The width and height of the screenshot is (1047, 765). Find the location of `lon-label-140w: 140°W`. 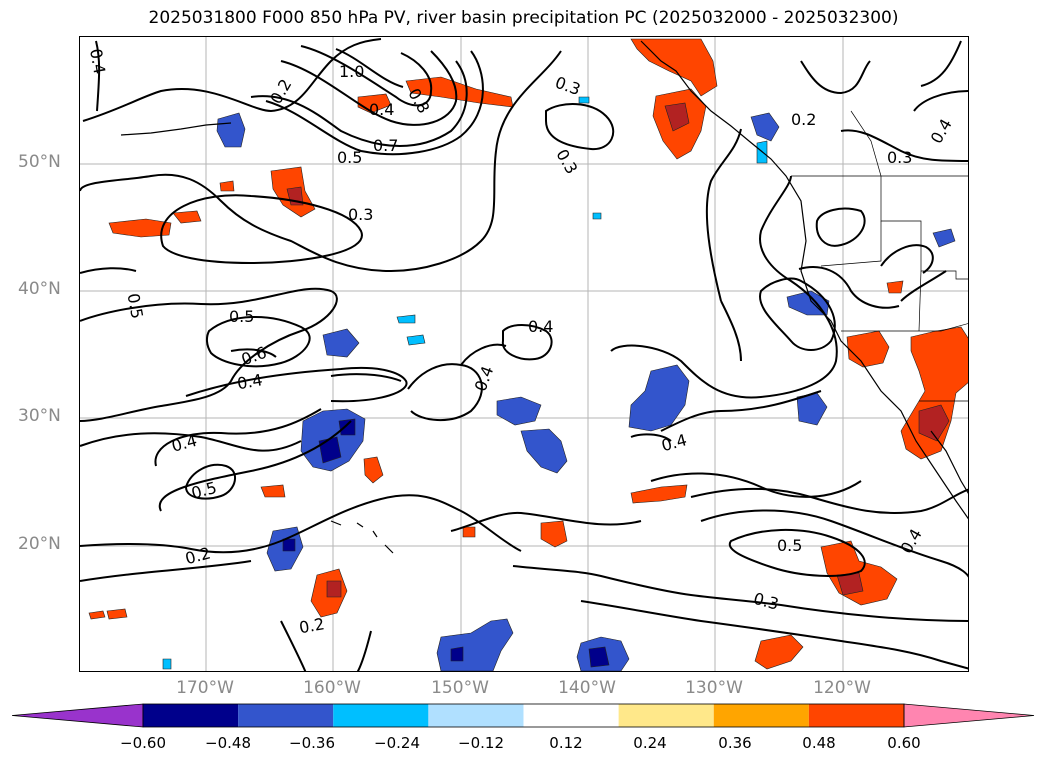

lon-label-140w: 140°W is located at coordinates (587, 688).